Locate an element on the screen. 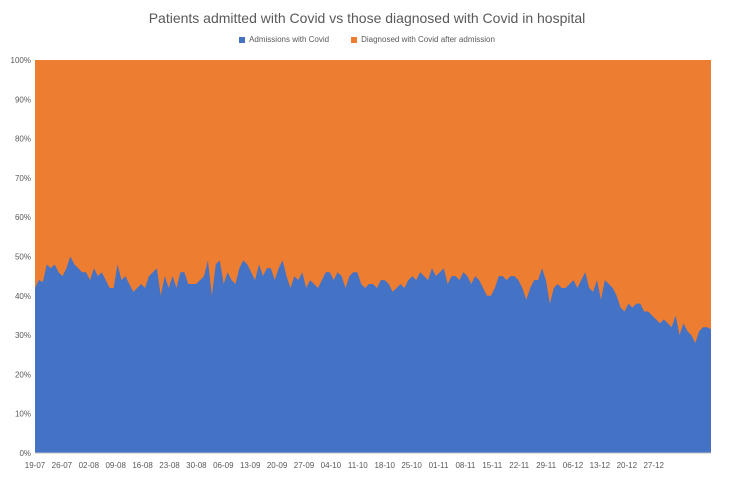 The width and height of the screenshot is (734, 478). y-tick-label: 60% is located at coordinates (23, 217).